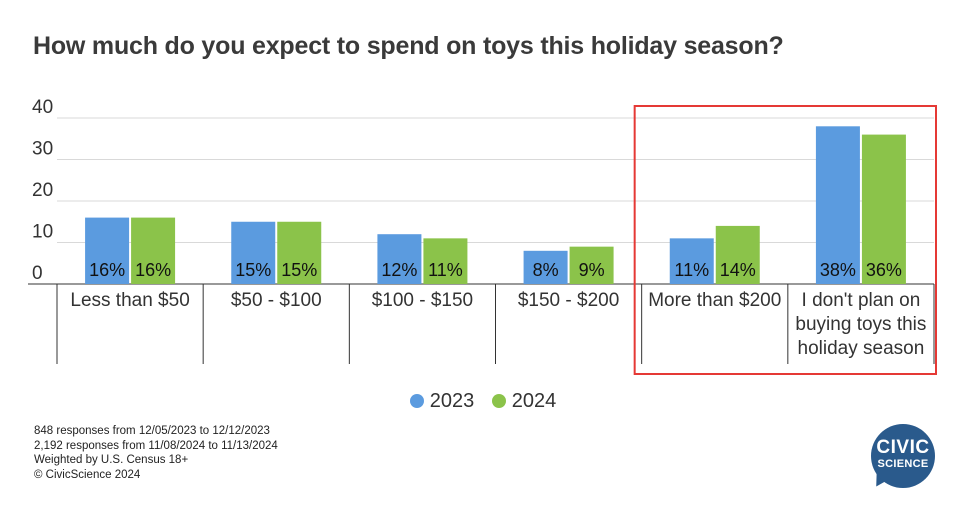  What do you see at coordinates (903, 464) in the screenshot?
I see `logo-text-science: SCIENCE` at bounding box center [903, 464].